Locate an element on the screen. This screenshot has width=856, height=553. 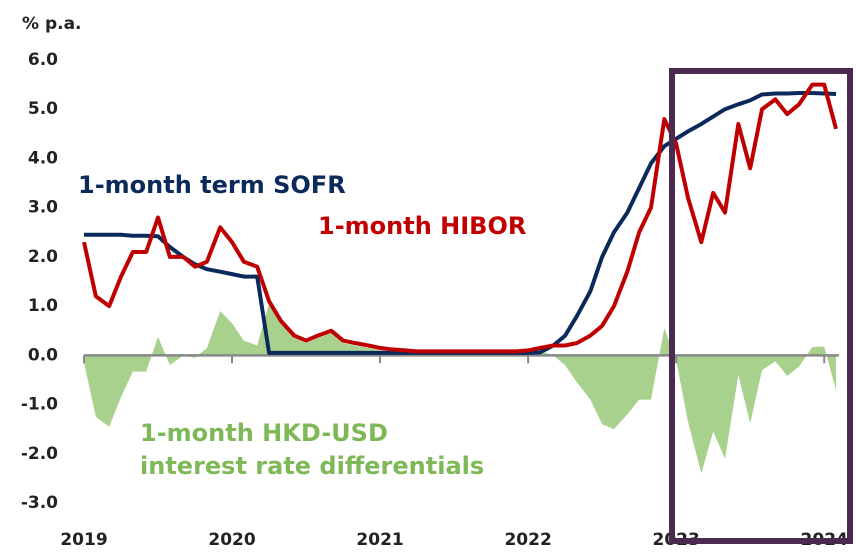
y-tick-label: 3.0 is located at coordinates (43, 208).